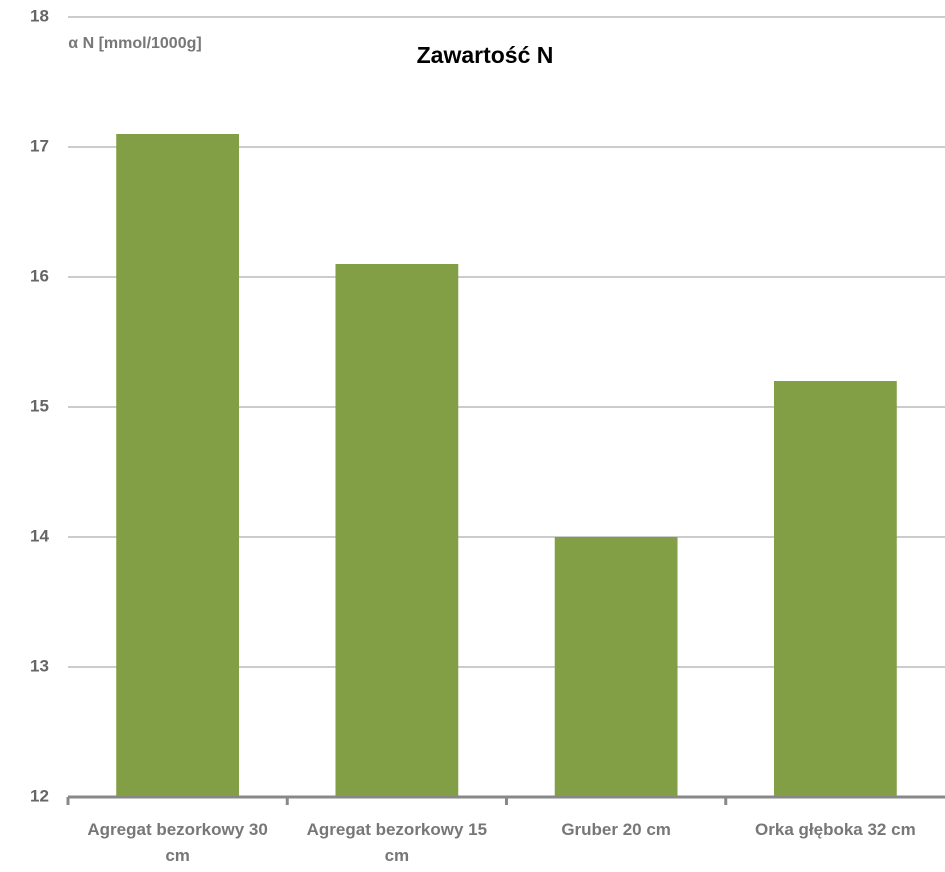  What do you see at coordinates (39, 665) in the screenshot?
I see `y-tick-label: 13` at bounding box center [39, 665].